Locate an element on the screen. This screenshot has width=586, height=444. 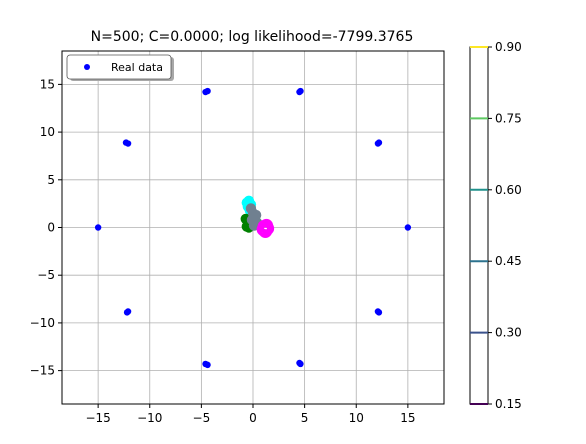
x-tick-label: 0 is located at coordinates (253, 418).